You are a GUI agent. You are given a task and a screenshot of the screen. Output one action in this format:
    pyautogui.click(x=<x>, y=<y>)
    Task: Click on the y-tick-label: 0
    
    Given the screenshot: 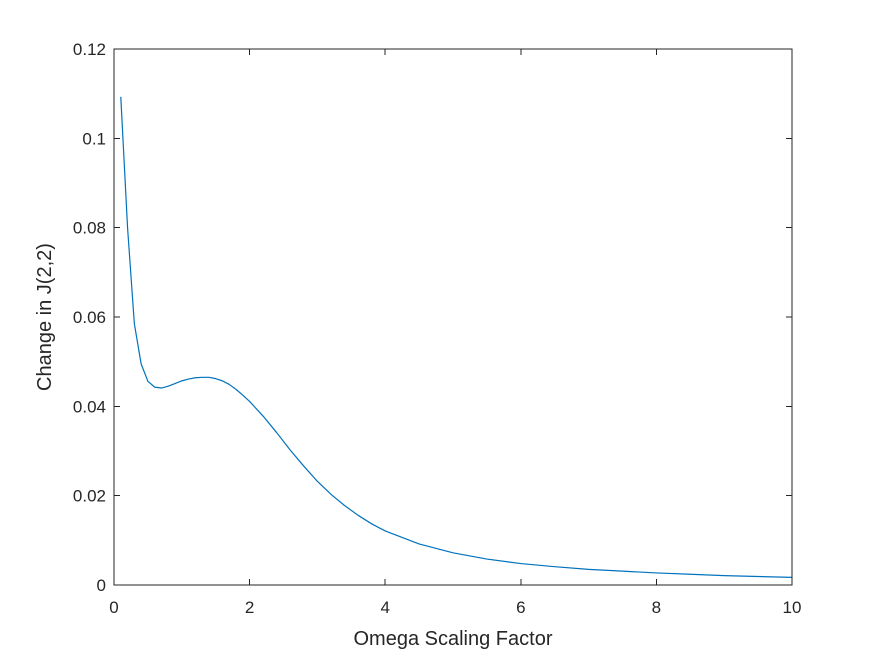 What is the action you would take?
    pyautogui.click(x=101, y=585)
    